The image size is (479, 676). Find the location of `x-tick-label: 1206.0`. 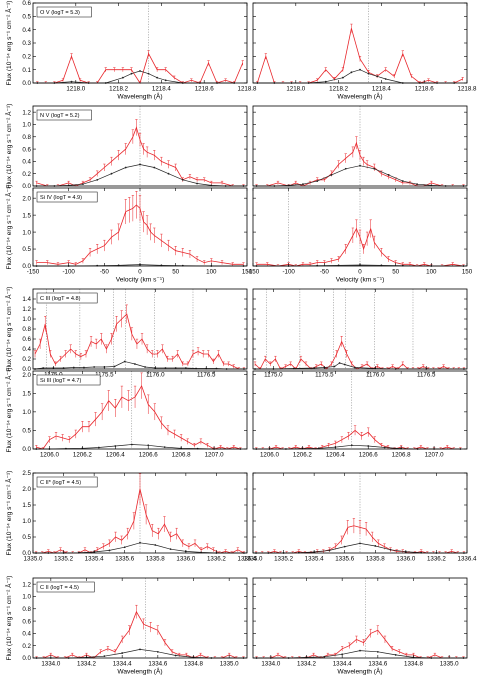

x-tick-label: 1206.0 is located at coordinates (49, 455).